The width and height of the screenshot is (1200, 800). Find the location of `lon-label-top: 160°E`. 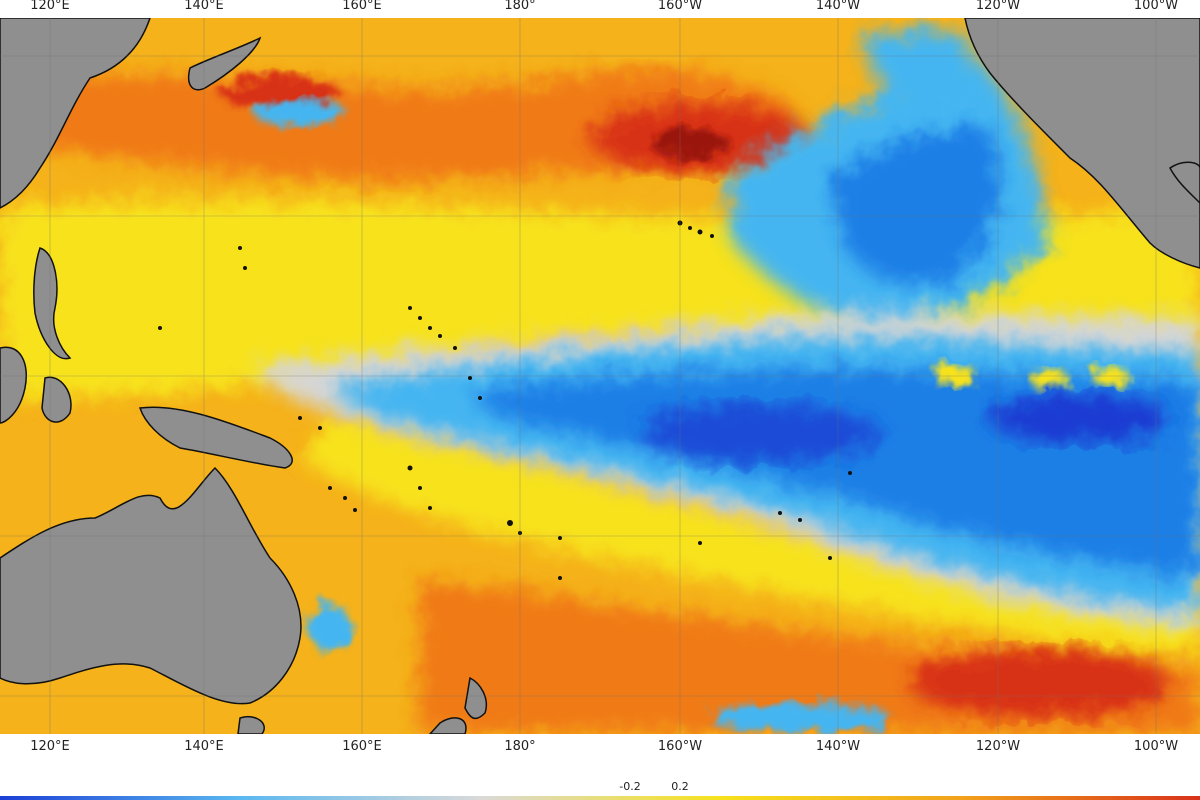

lon-label-top: 160°E is located at coordinates (362, 6).